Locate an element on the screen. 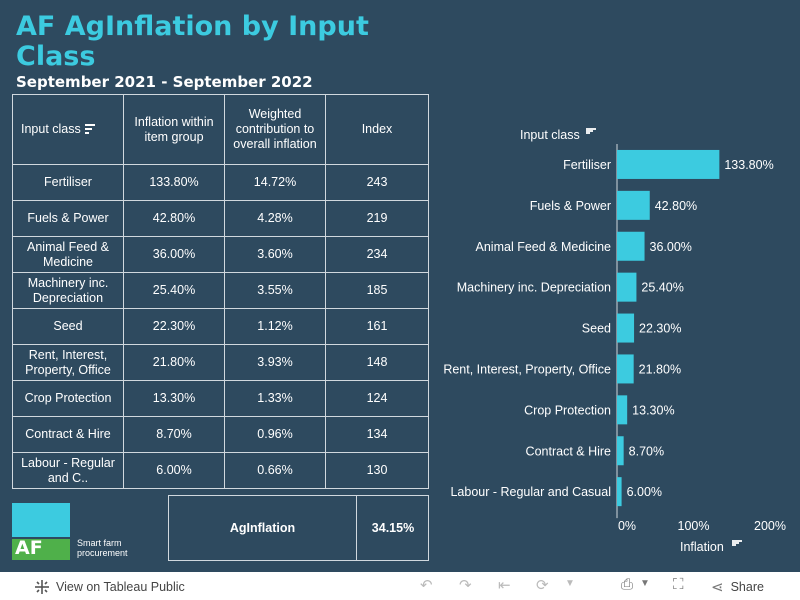  logo-text: Smart farm procurement is located at coordinates (102, 548).